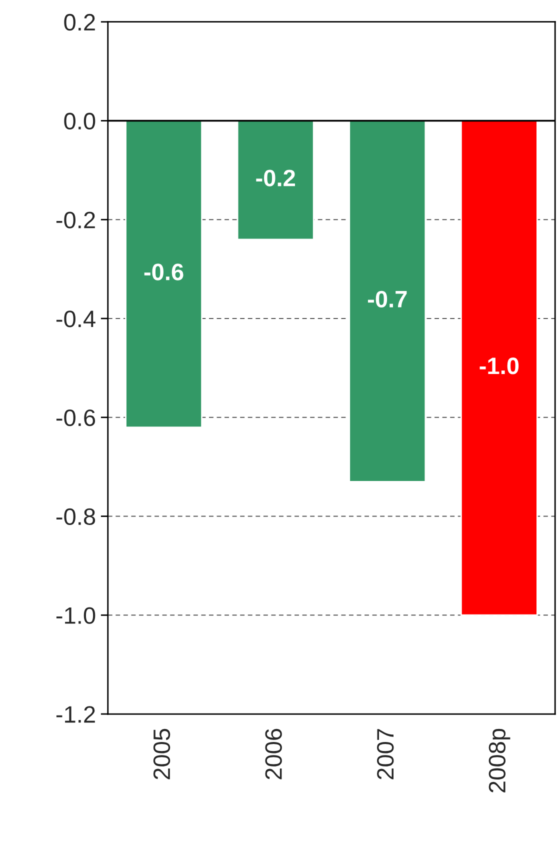 Image resolution: width=559 pixels, height=841 pixels. Describe the element at coordinates (76, 319) in the screenshot. I see `y-tick-label: -0.4` at that location.